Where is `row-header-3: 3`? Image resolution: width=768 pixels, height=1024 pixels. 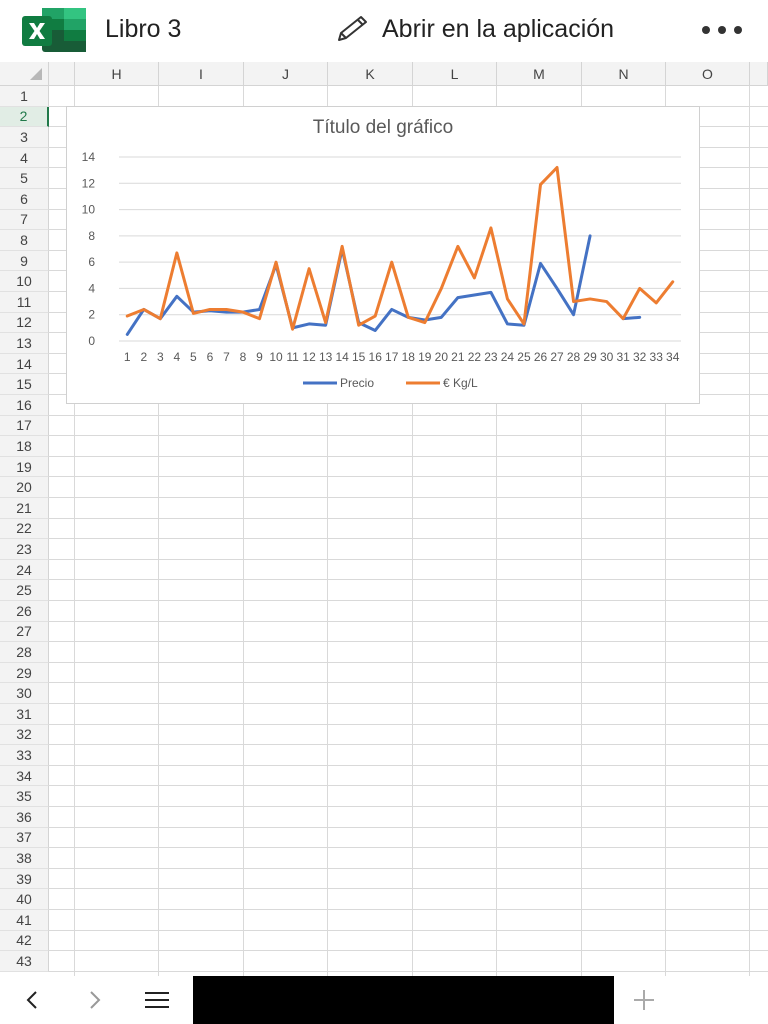
row-header-3: 3 is located at coordinates (24, 137).